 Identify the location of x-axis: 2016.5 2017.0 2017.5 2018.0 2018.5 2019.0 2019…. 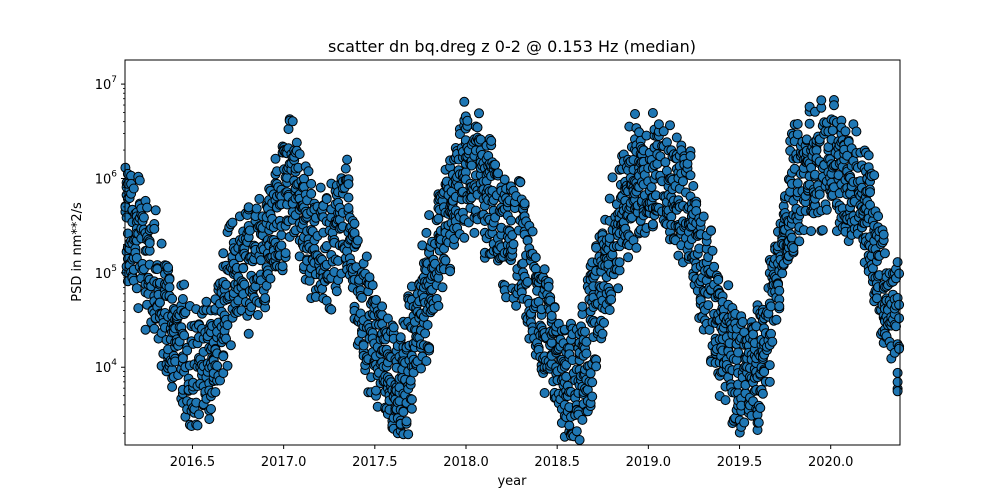
(511, 457).